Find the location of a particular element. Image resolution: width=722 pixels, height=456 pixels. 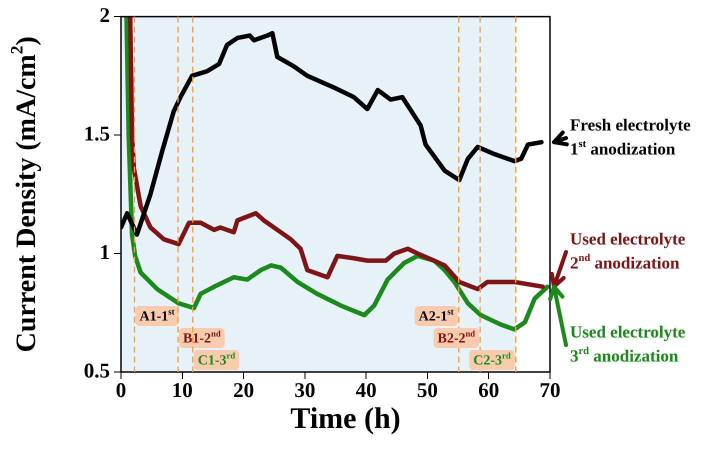

x-tick-label: 30 is located at coordinates (305, 390).